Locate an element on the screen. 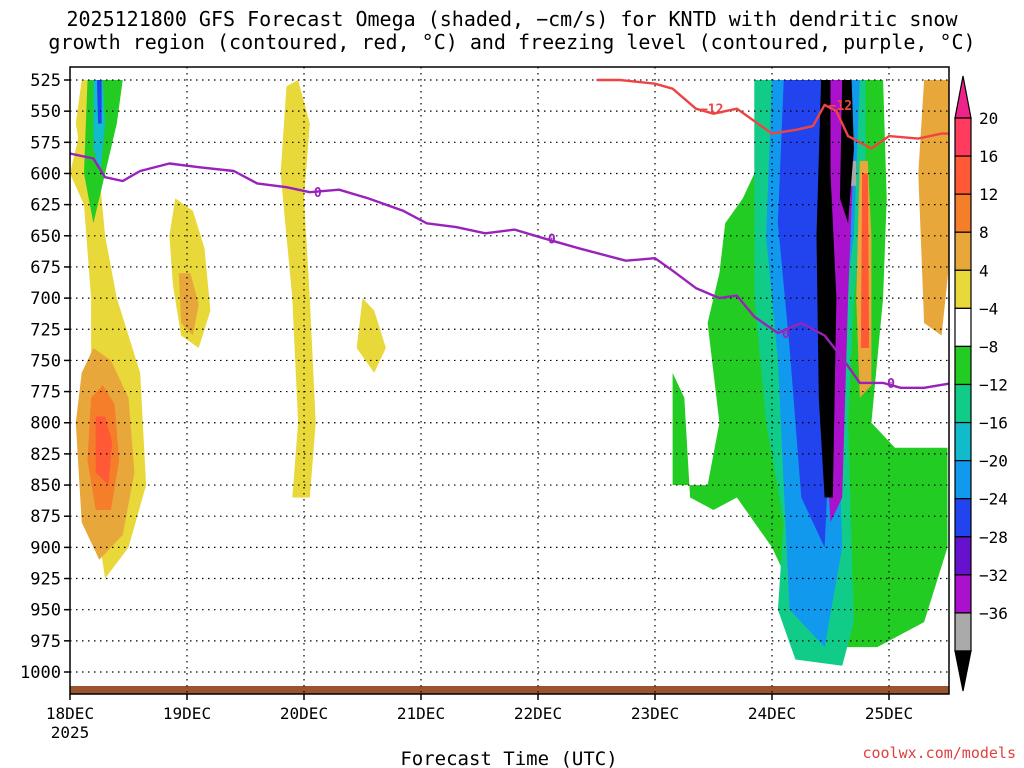 Image resolution: width=1024 pixels, height=768 pixels. x-tick-label-22DEC: 22DEC is located at coordinates (538, 713).